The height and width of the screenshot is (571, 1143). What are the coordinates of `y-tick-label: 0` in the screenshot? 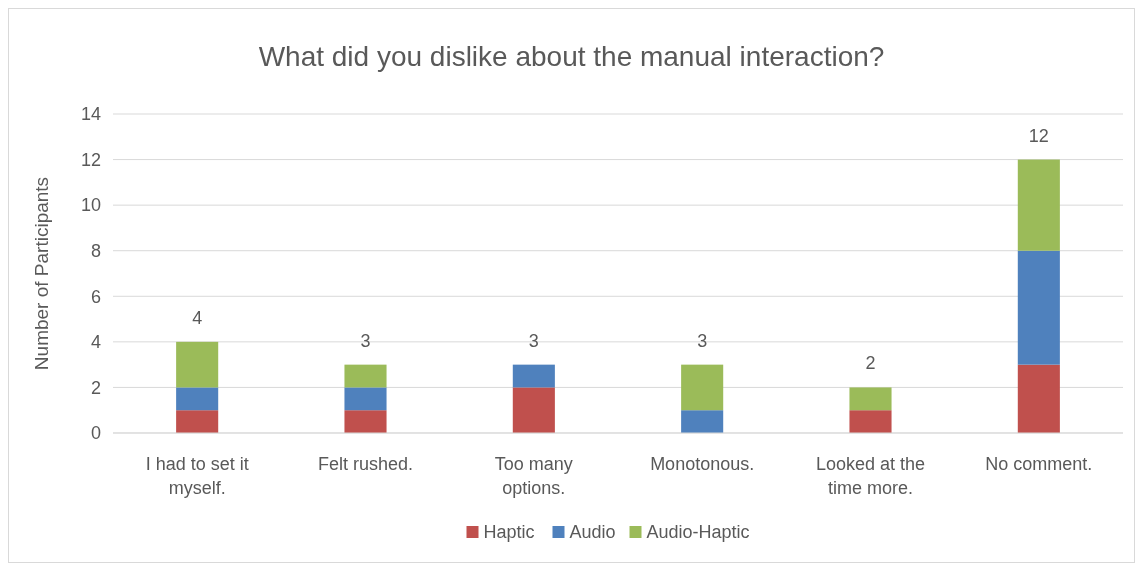 It's located at (95, 433).